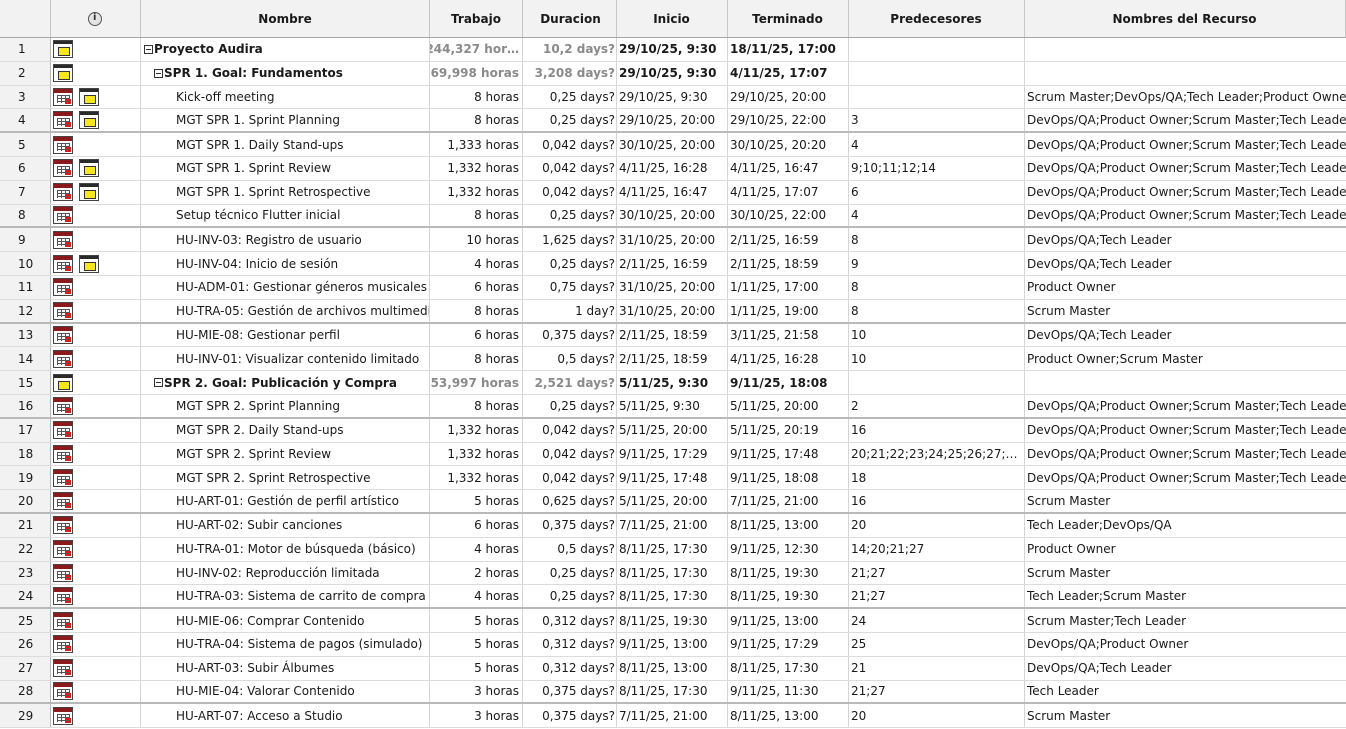 The width and height of the screenshot is (1346, 729). What do you see at coordinates (476, 18) in the screenshot?
I see `header-work: Trabajo` at bounding box center [476, 18].